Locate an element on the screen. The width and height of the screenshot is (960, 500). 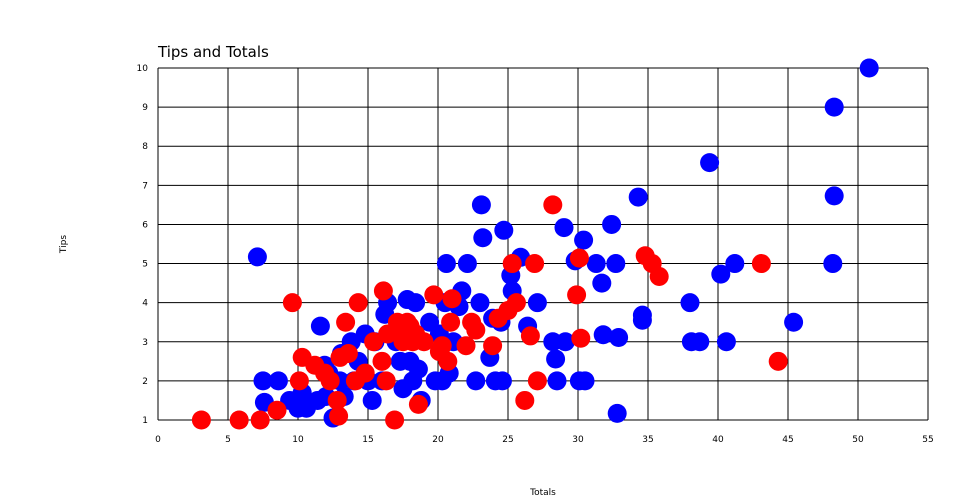
x-tick-label: 25 is located at coordinates (507, 440).